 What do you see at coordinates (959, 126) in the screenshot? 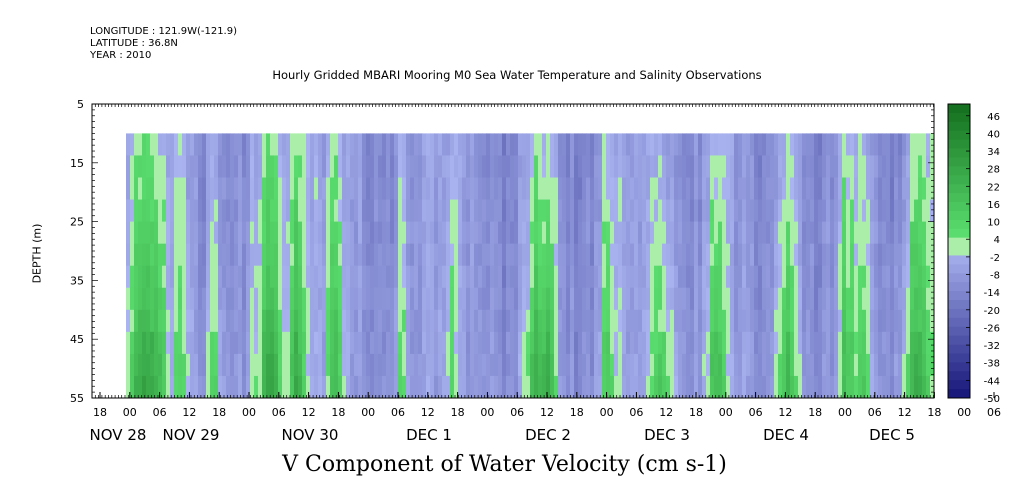
I see `colorbar-swatch` at bounding box center [959, 126].